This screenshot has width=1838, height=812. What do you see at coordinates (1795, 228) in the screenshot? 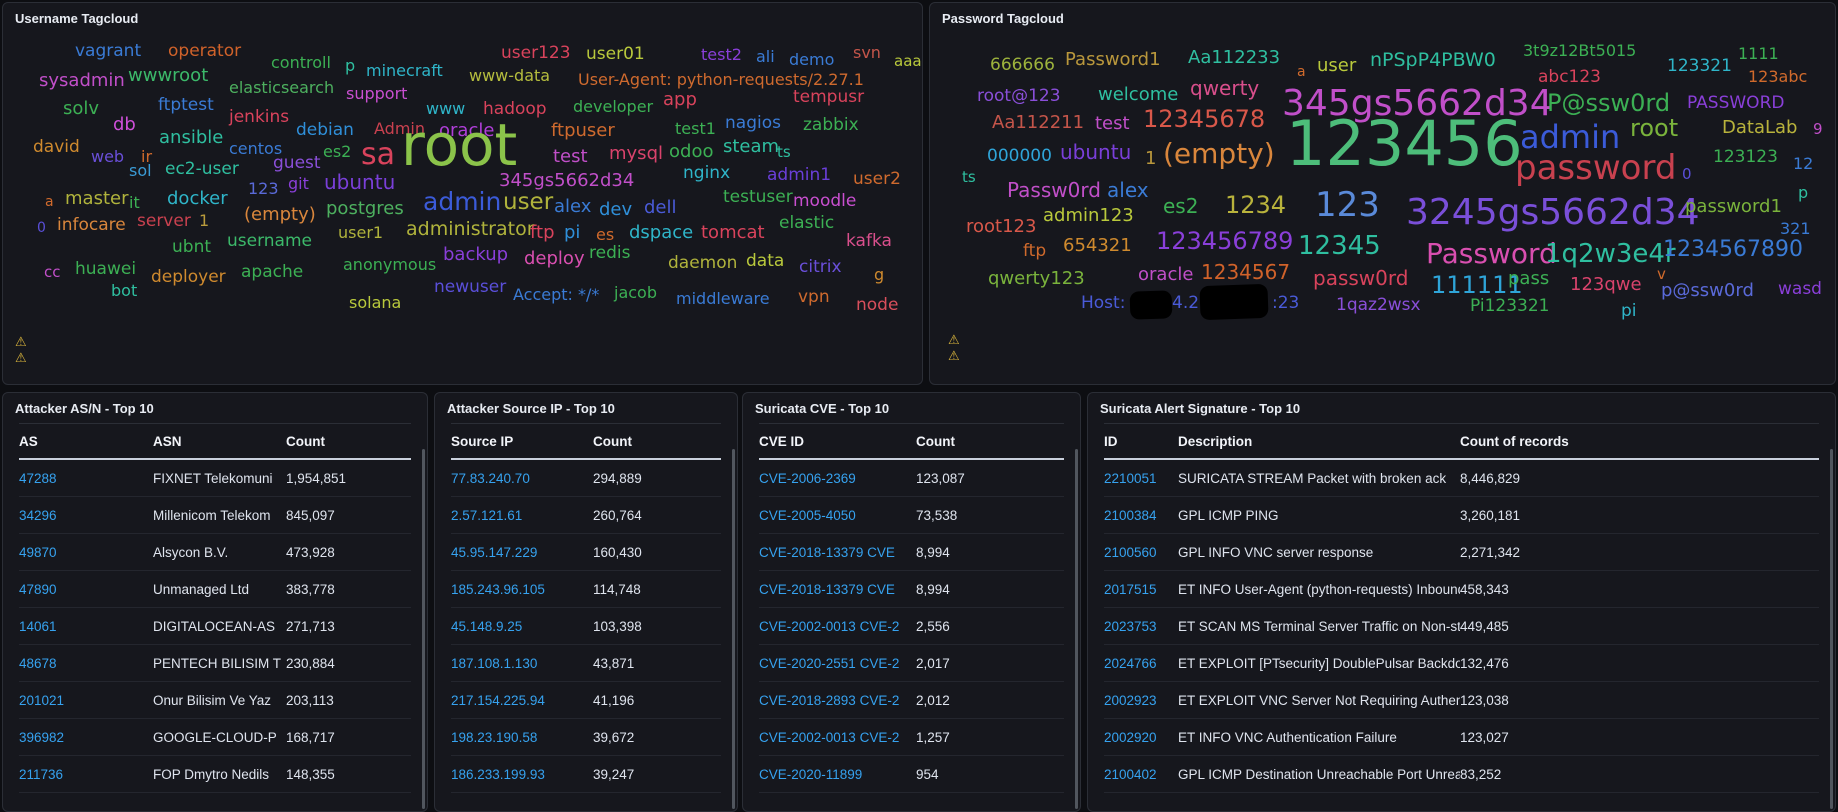
I see `tag-word: 321` at bounding box center [1795, 228].